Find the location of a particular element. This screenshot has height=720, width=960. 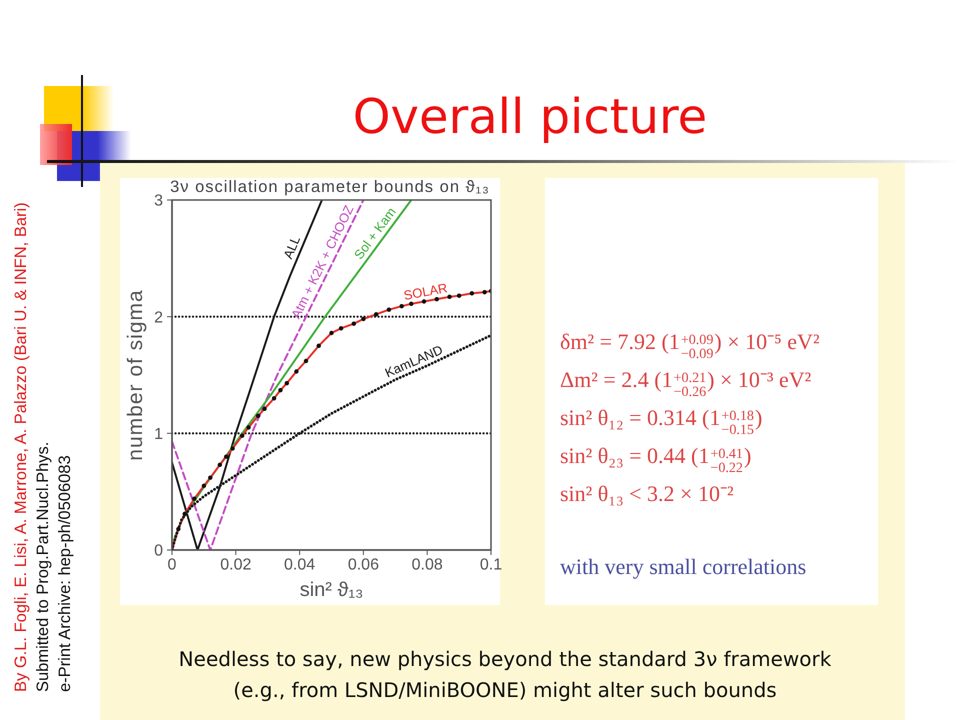

x-tick-label: 0 is located at coordinates (172, 565).